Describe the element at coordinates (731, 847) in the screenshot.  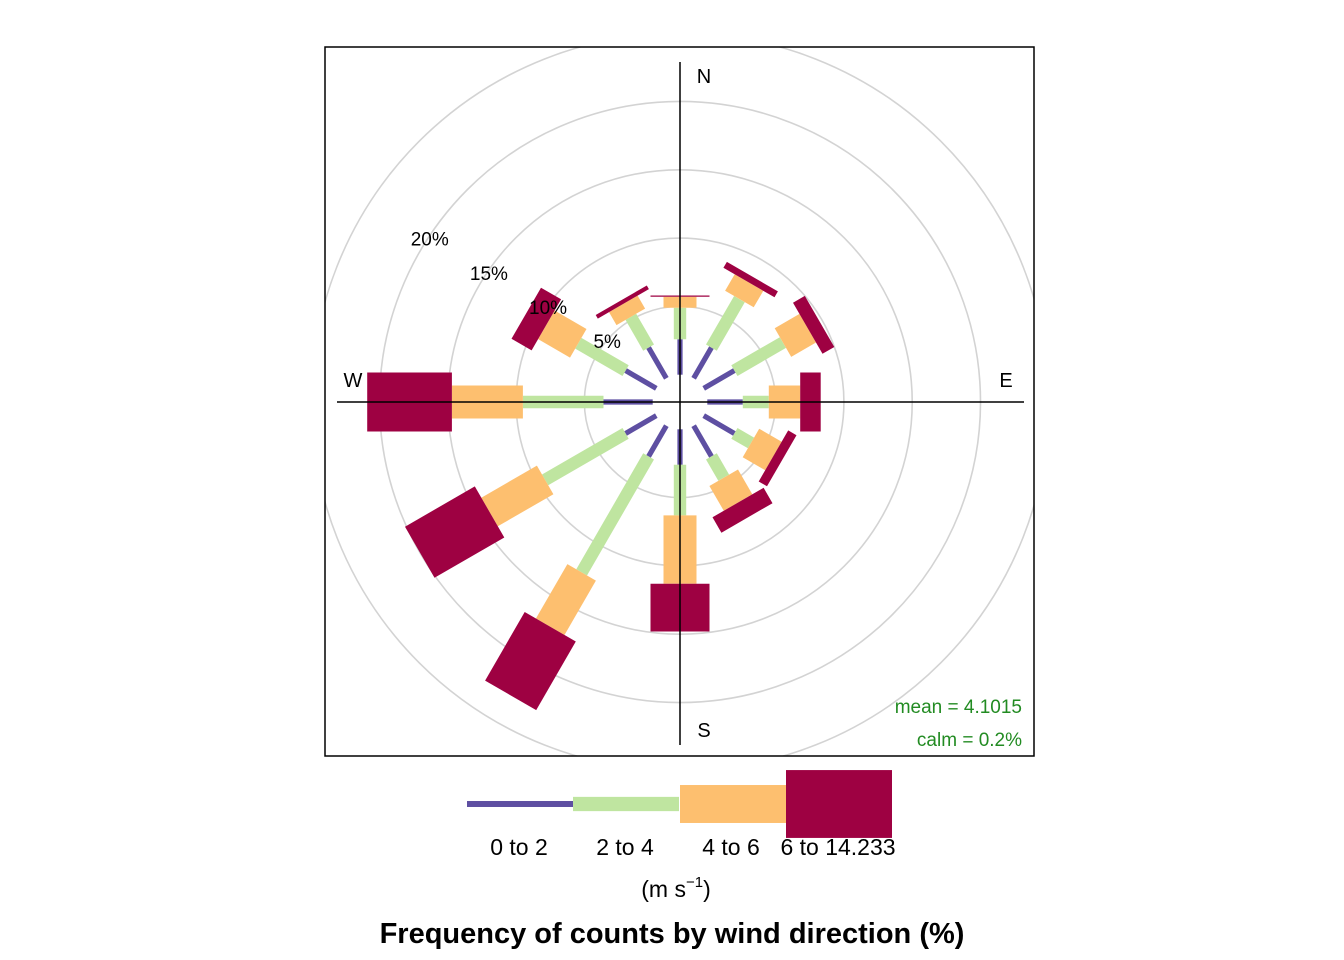
I see `legend-label-2: 4 to 6` at that location.